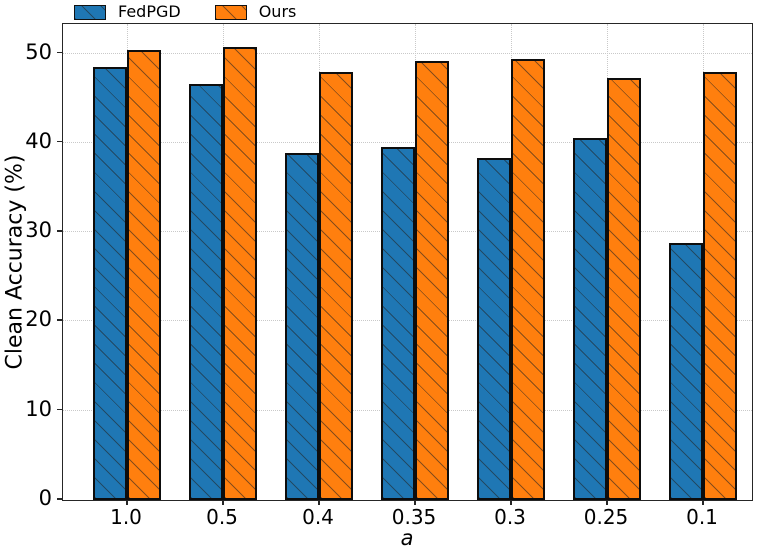  I want to click on legend-item-fedpgd: FedPGD, so click(127, 12).